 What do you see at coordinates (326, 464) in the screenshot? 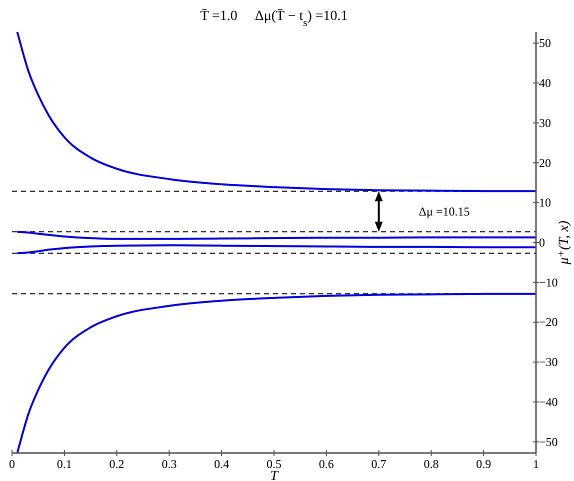
I see `x-tick-label: 0.6` at bounding box center [326, 464].